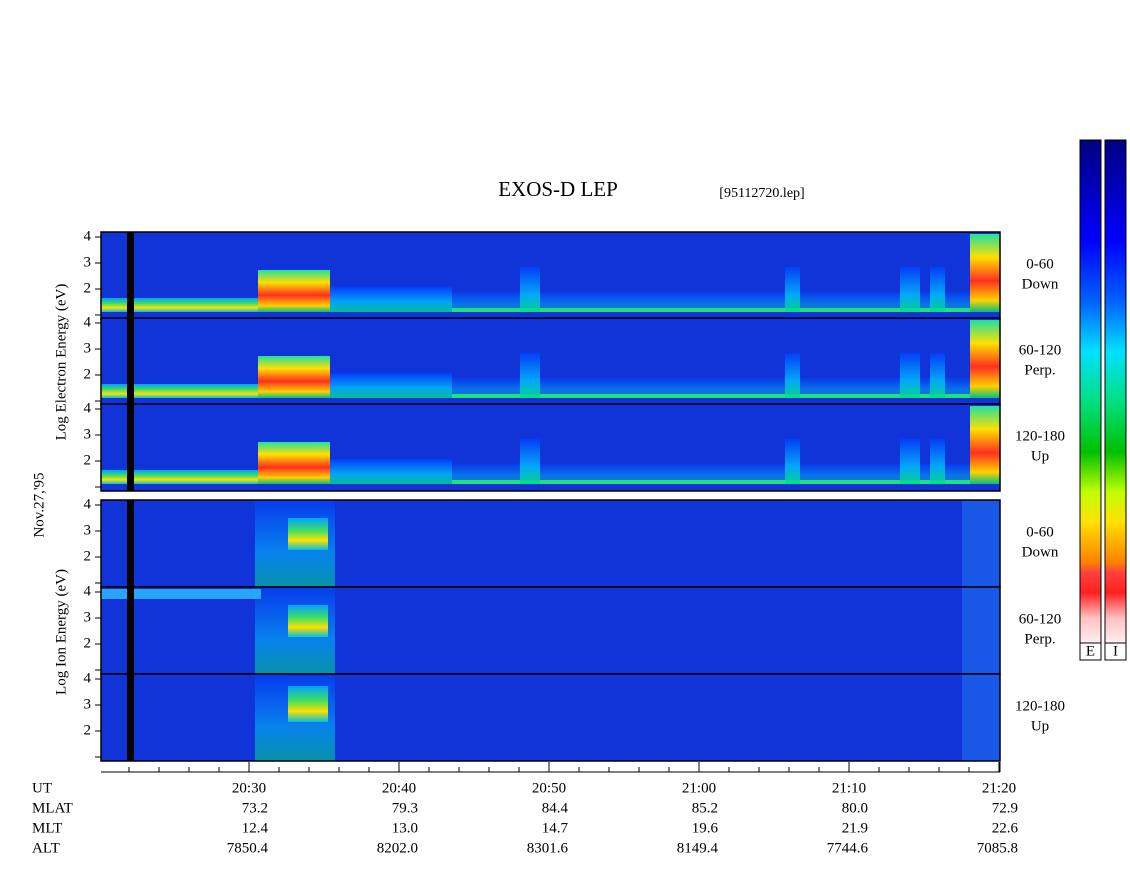  What do you see at coordinates (1090, 651) in the screenshot?
I see `color-bar-label: E` at bounding box center [1090, 651].